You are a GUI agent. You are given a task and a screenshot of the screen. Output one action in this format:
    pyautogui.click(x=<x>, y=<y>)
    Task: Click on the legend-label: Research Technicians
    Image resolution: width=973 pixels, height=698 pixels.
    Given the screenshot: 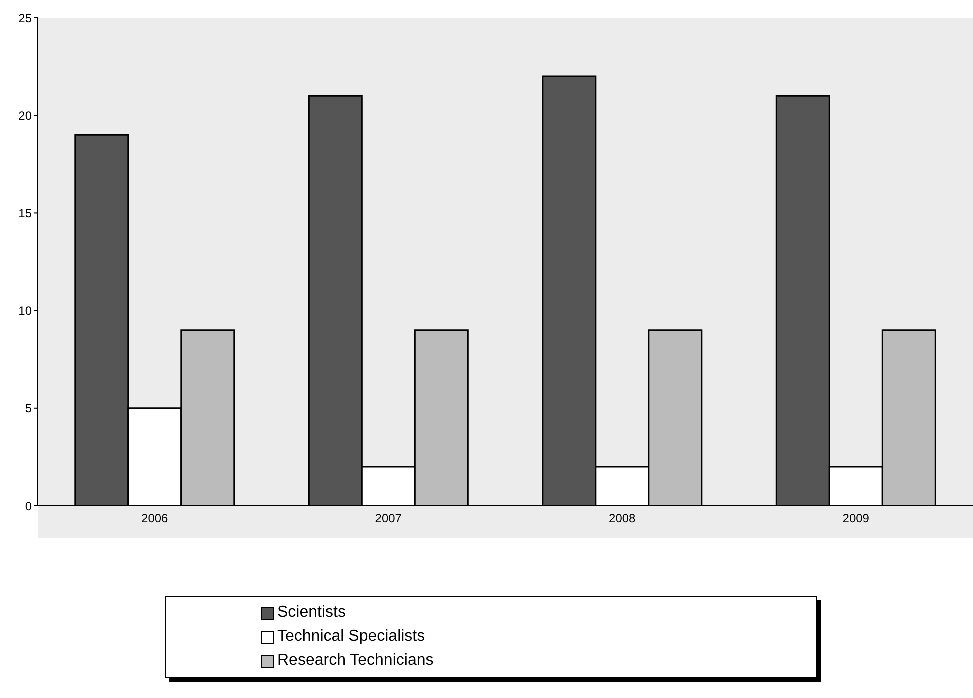 What is the action you would take?
    pyautogui.click(x=356, y=661)
    